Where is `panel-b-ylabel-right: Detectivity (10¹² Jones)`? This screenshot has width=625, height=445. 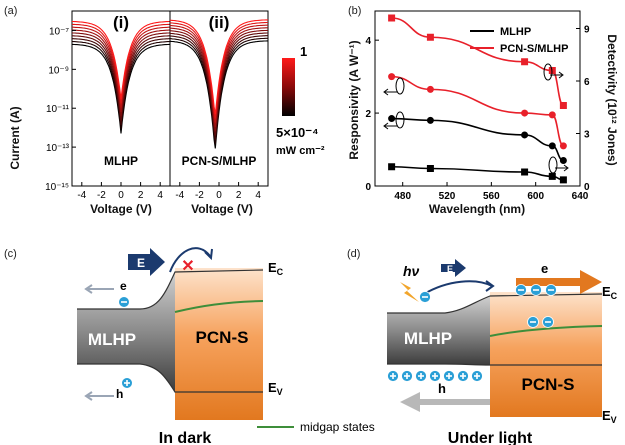
panel-b-ylabel-right: Detectivity (10¹² Jones) is located at coordinates (612, 99).